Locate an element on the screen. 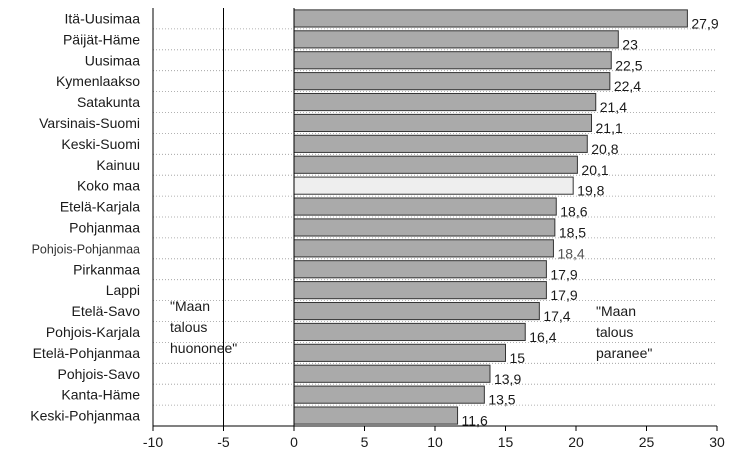  category-label: Koko maa is located at coordinates (108, 186).